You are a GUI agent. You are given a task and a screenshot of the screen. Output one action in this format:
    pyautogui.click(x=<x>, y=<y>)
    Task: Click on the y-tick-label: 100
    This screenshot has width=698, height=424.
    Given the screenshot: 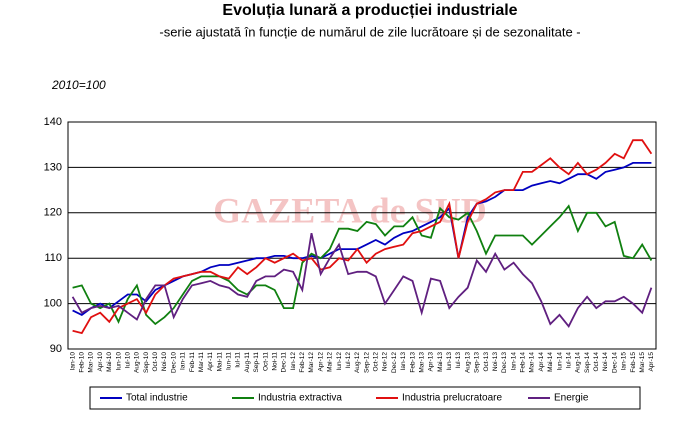 What is the action you would take?
    pyautogui.click(x=53, y=304)
    